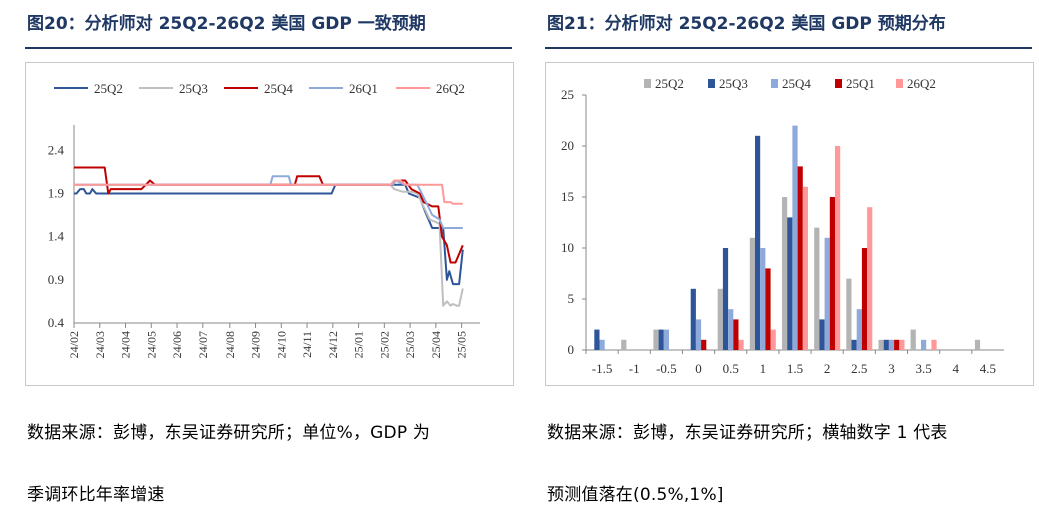 The image size is (1039, 512). What do you see at coordinates (656, 339) in the screenshot?
I see `bar-25Q2--0.5` at bounding box center [656, 339].